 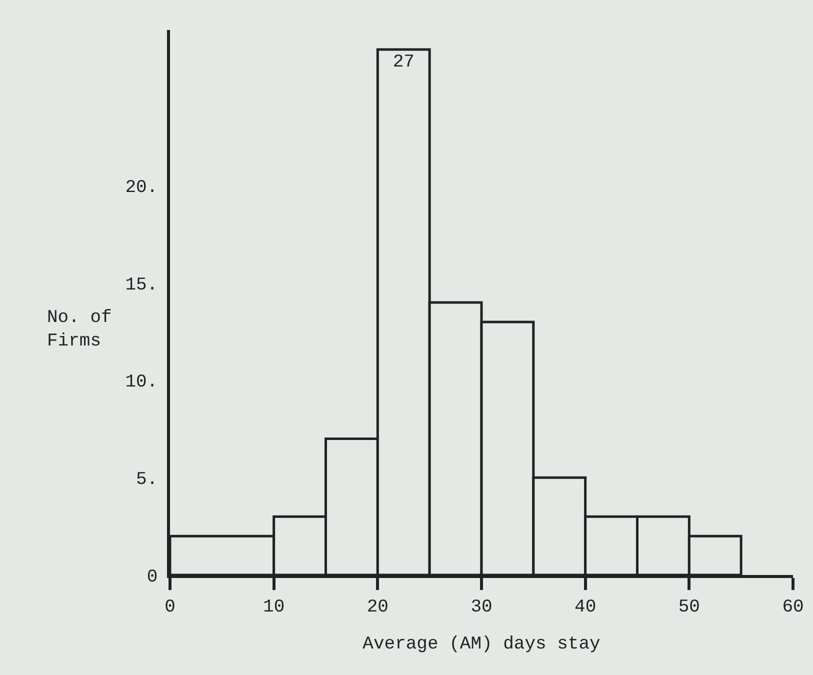 I want to click on x-tick-label: 50, so click(x=689, y=607).